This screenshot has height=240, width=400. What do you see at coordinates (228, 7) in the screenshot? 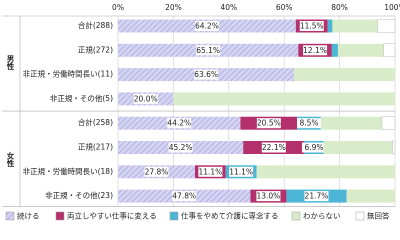
I see `x-tick-label: 40%` at bounding box center [228, 7].